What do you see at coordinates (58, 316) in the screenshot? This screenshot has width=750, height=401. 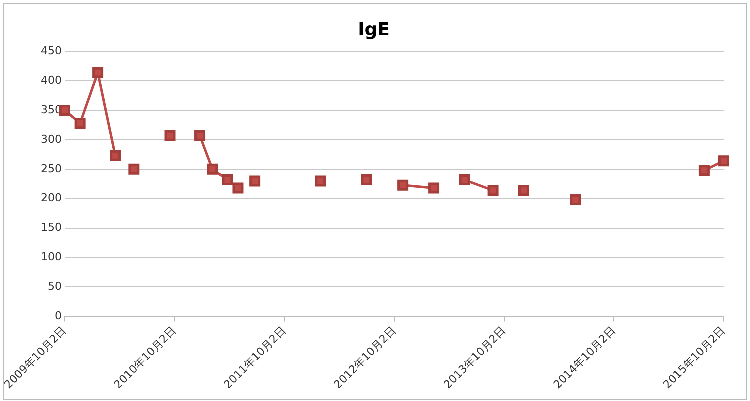 I see `y-tick-label: 0` at bounding box center [58, 316].